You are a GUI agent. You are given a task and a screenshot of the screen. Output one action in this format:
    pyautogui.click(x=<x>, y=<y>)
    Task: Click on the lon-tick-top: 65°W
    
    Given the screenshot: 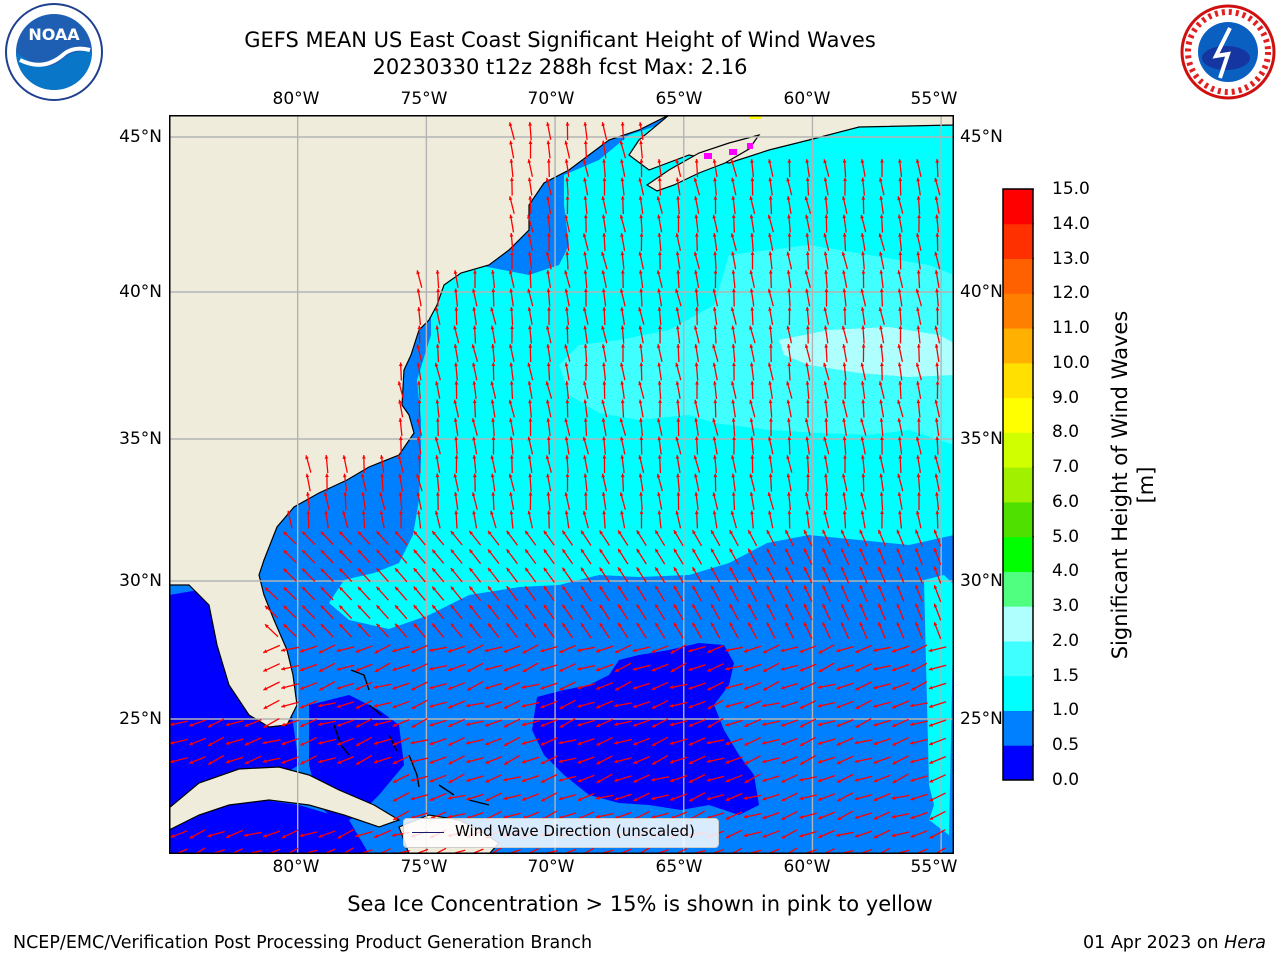 What is the action you would take?
    pyautogui.click(x=679, y=99)
    